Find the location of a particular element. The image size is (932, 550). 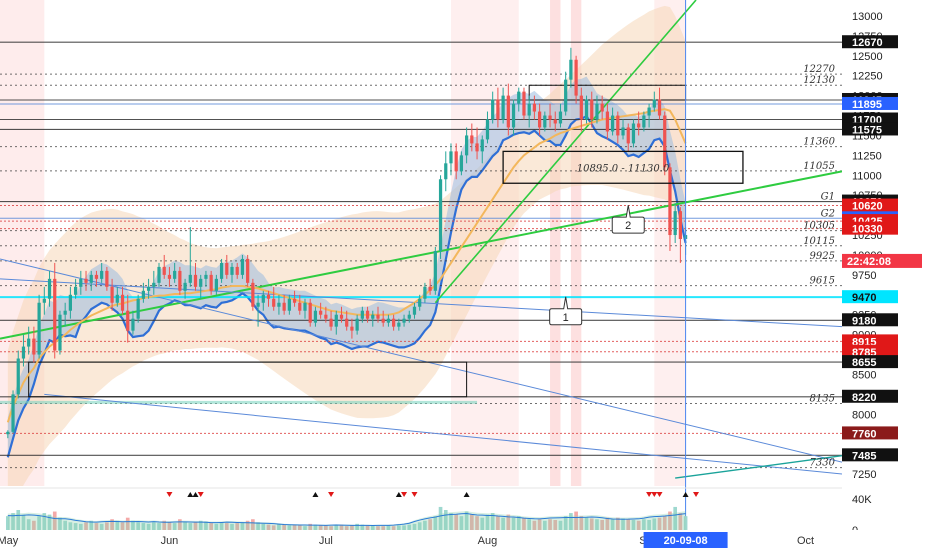

price-tag-12670: 12670 is located at coordinates (870, 42).